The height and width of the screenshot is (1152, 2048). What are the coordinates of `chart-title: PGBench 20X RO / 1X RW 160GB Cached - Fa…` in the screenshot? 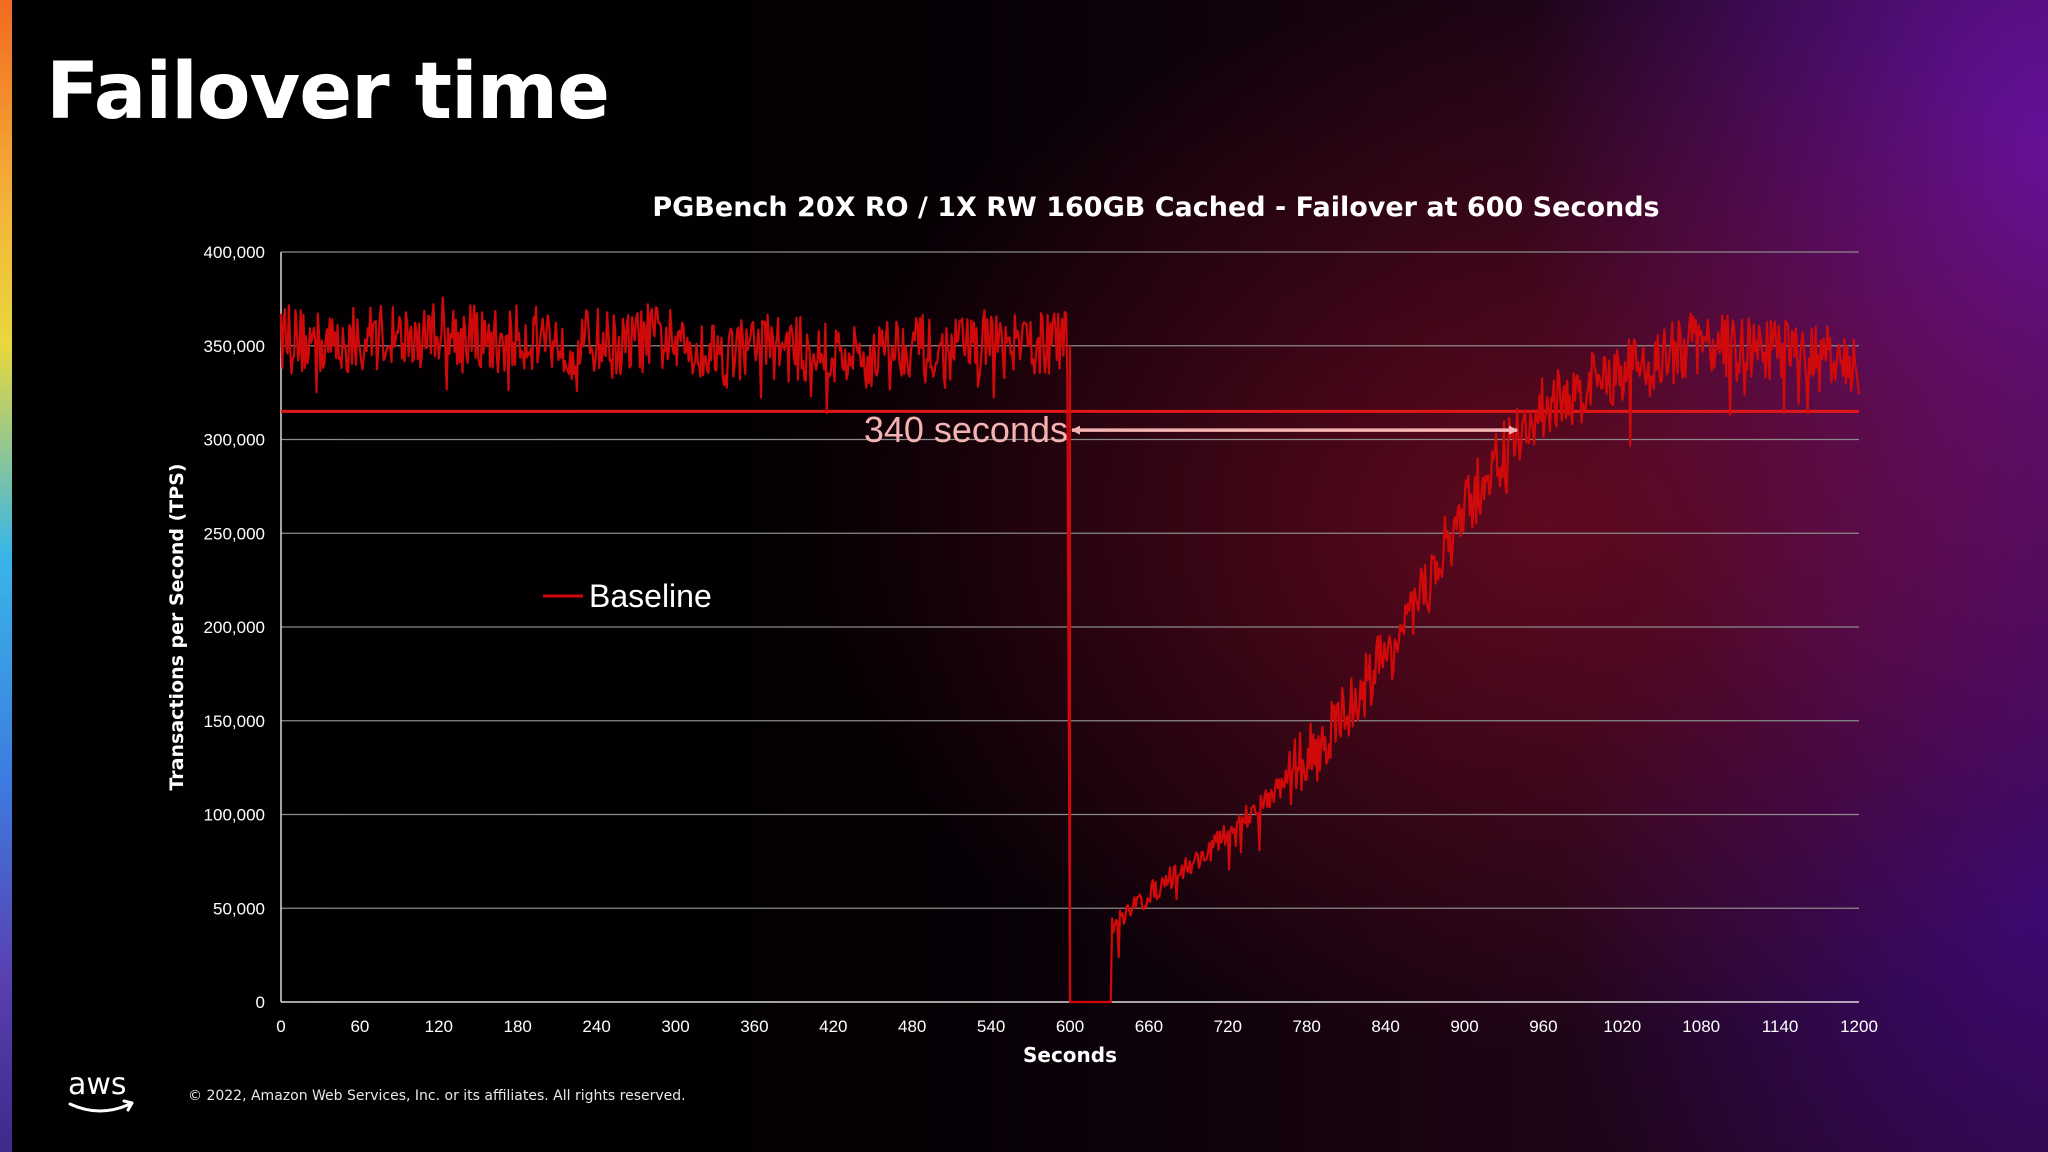 It's located at (1155, 207).